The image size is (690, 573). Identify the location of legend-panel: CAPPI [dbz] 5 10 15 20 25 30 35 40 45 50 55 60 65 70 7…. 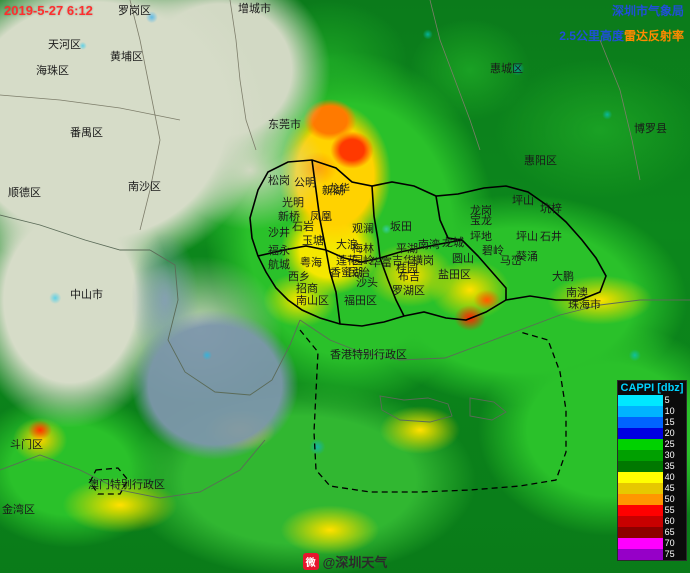
(652, 470).